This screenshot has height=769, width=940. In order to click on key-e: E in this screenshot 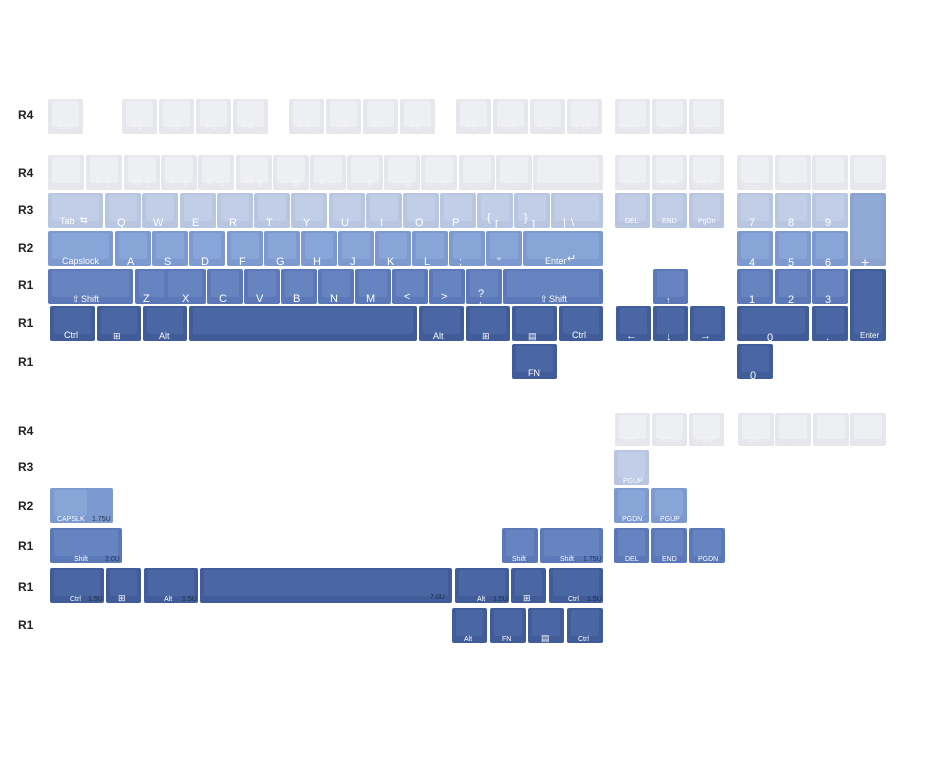, I will do `click(198, 211)`.